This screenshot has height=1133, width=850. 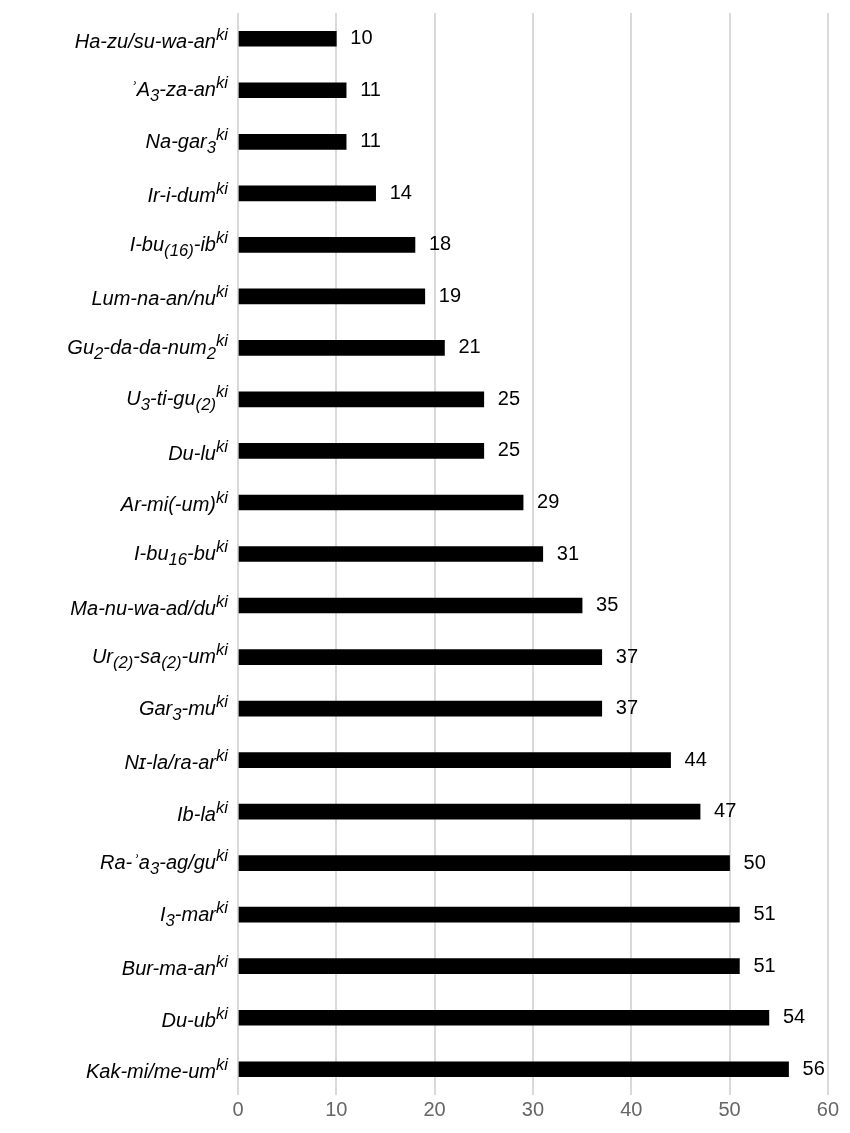 What do you see at coordinates (725, 810) in the screenshot?
I see `data-label: 47` at bounding box center [725, 810].